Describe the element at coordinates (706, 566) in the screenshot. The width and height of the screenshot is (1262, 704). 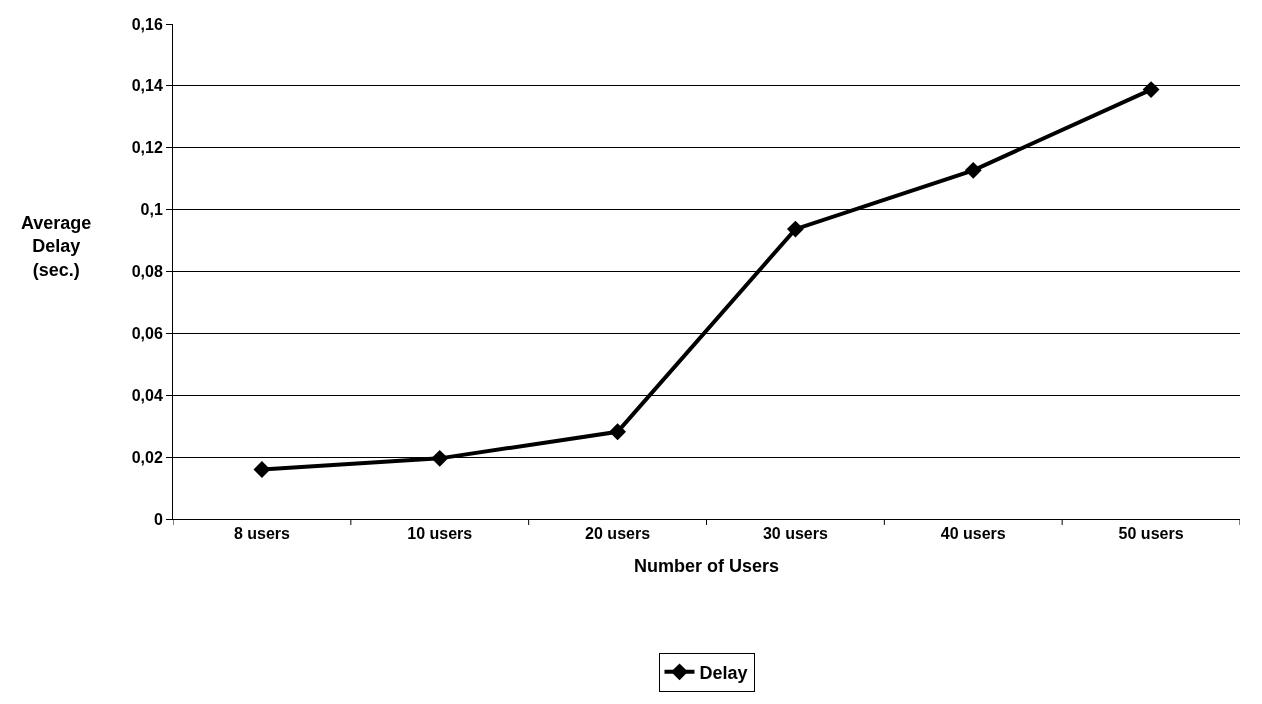
I see `x-axis-title: Number of Users` at that location.